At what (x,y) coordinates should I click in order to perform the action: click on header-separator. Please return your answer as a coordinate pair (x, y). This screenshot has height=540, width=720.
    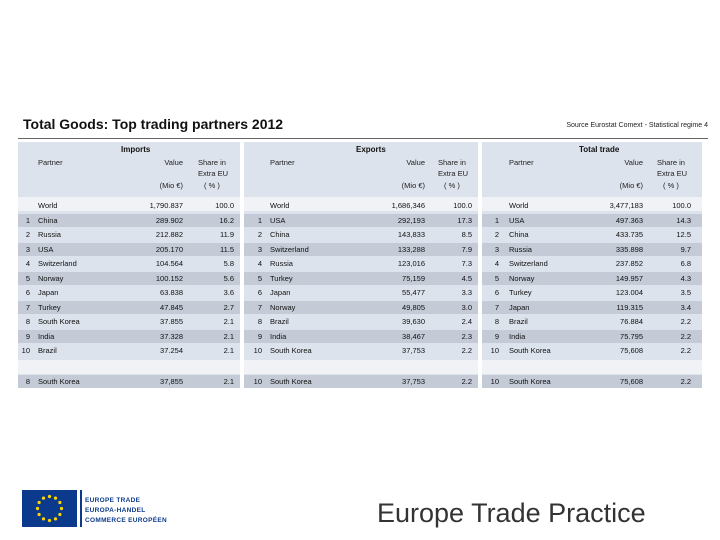
    Looking at the image, I should click on (361, 204).